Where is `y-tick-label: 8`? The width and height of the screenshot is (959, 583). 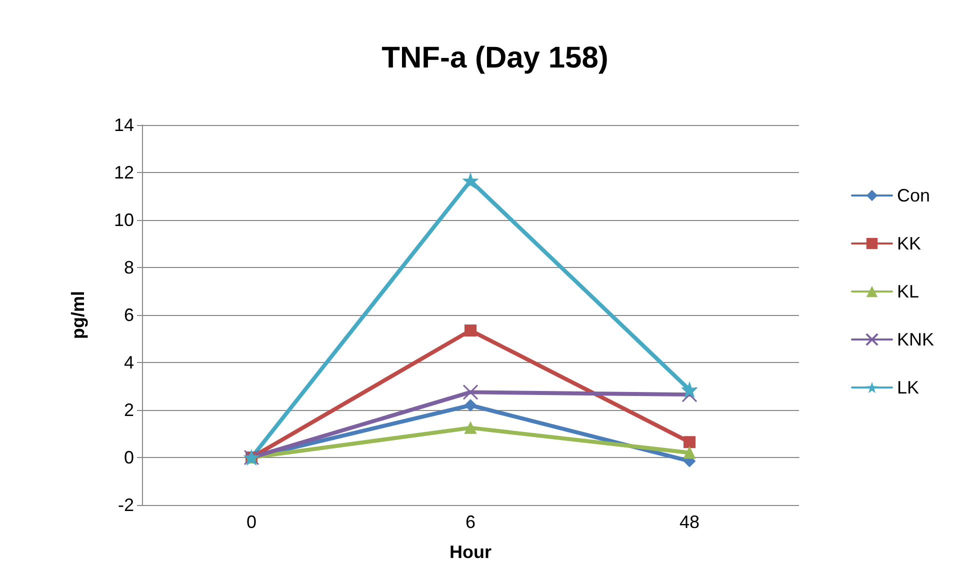
y-tick-label: 8 is located at coordinates (129, 268).